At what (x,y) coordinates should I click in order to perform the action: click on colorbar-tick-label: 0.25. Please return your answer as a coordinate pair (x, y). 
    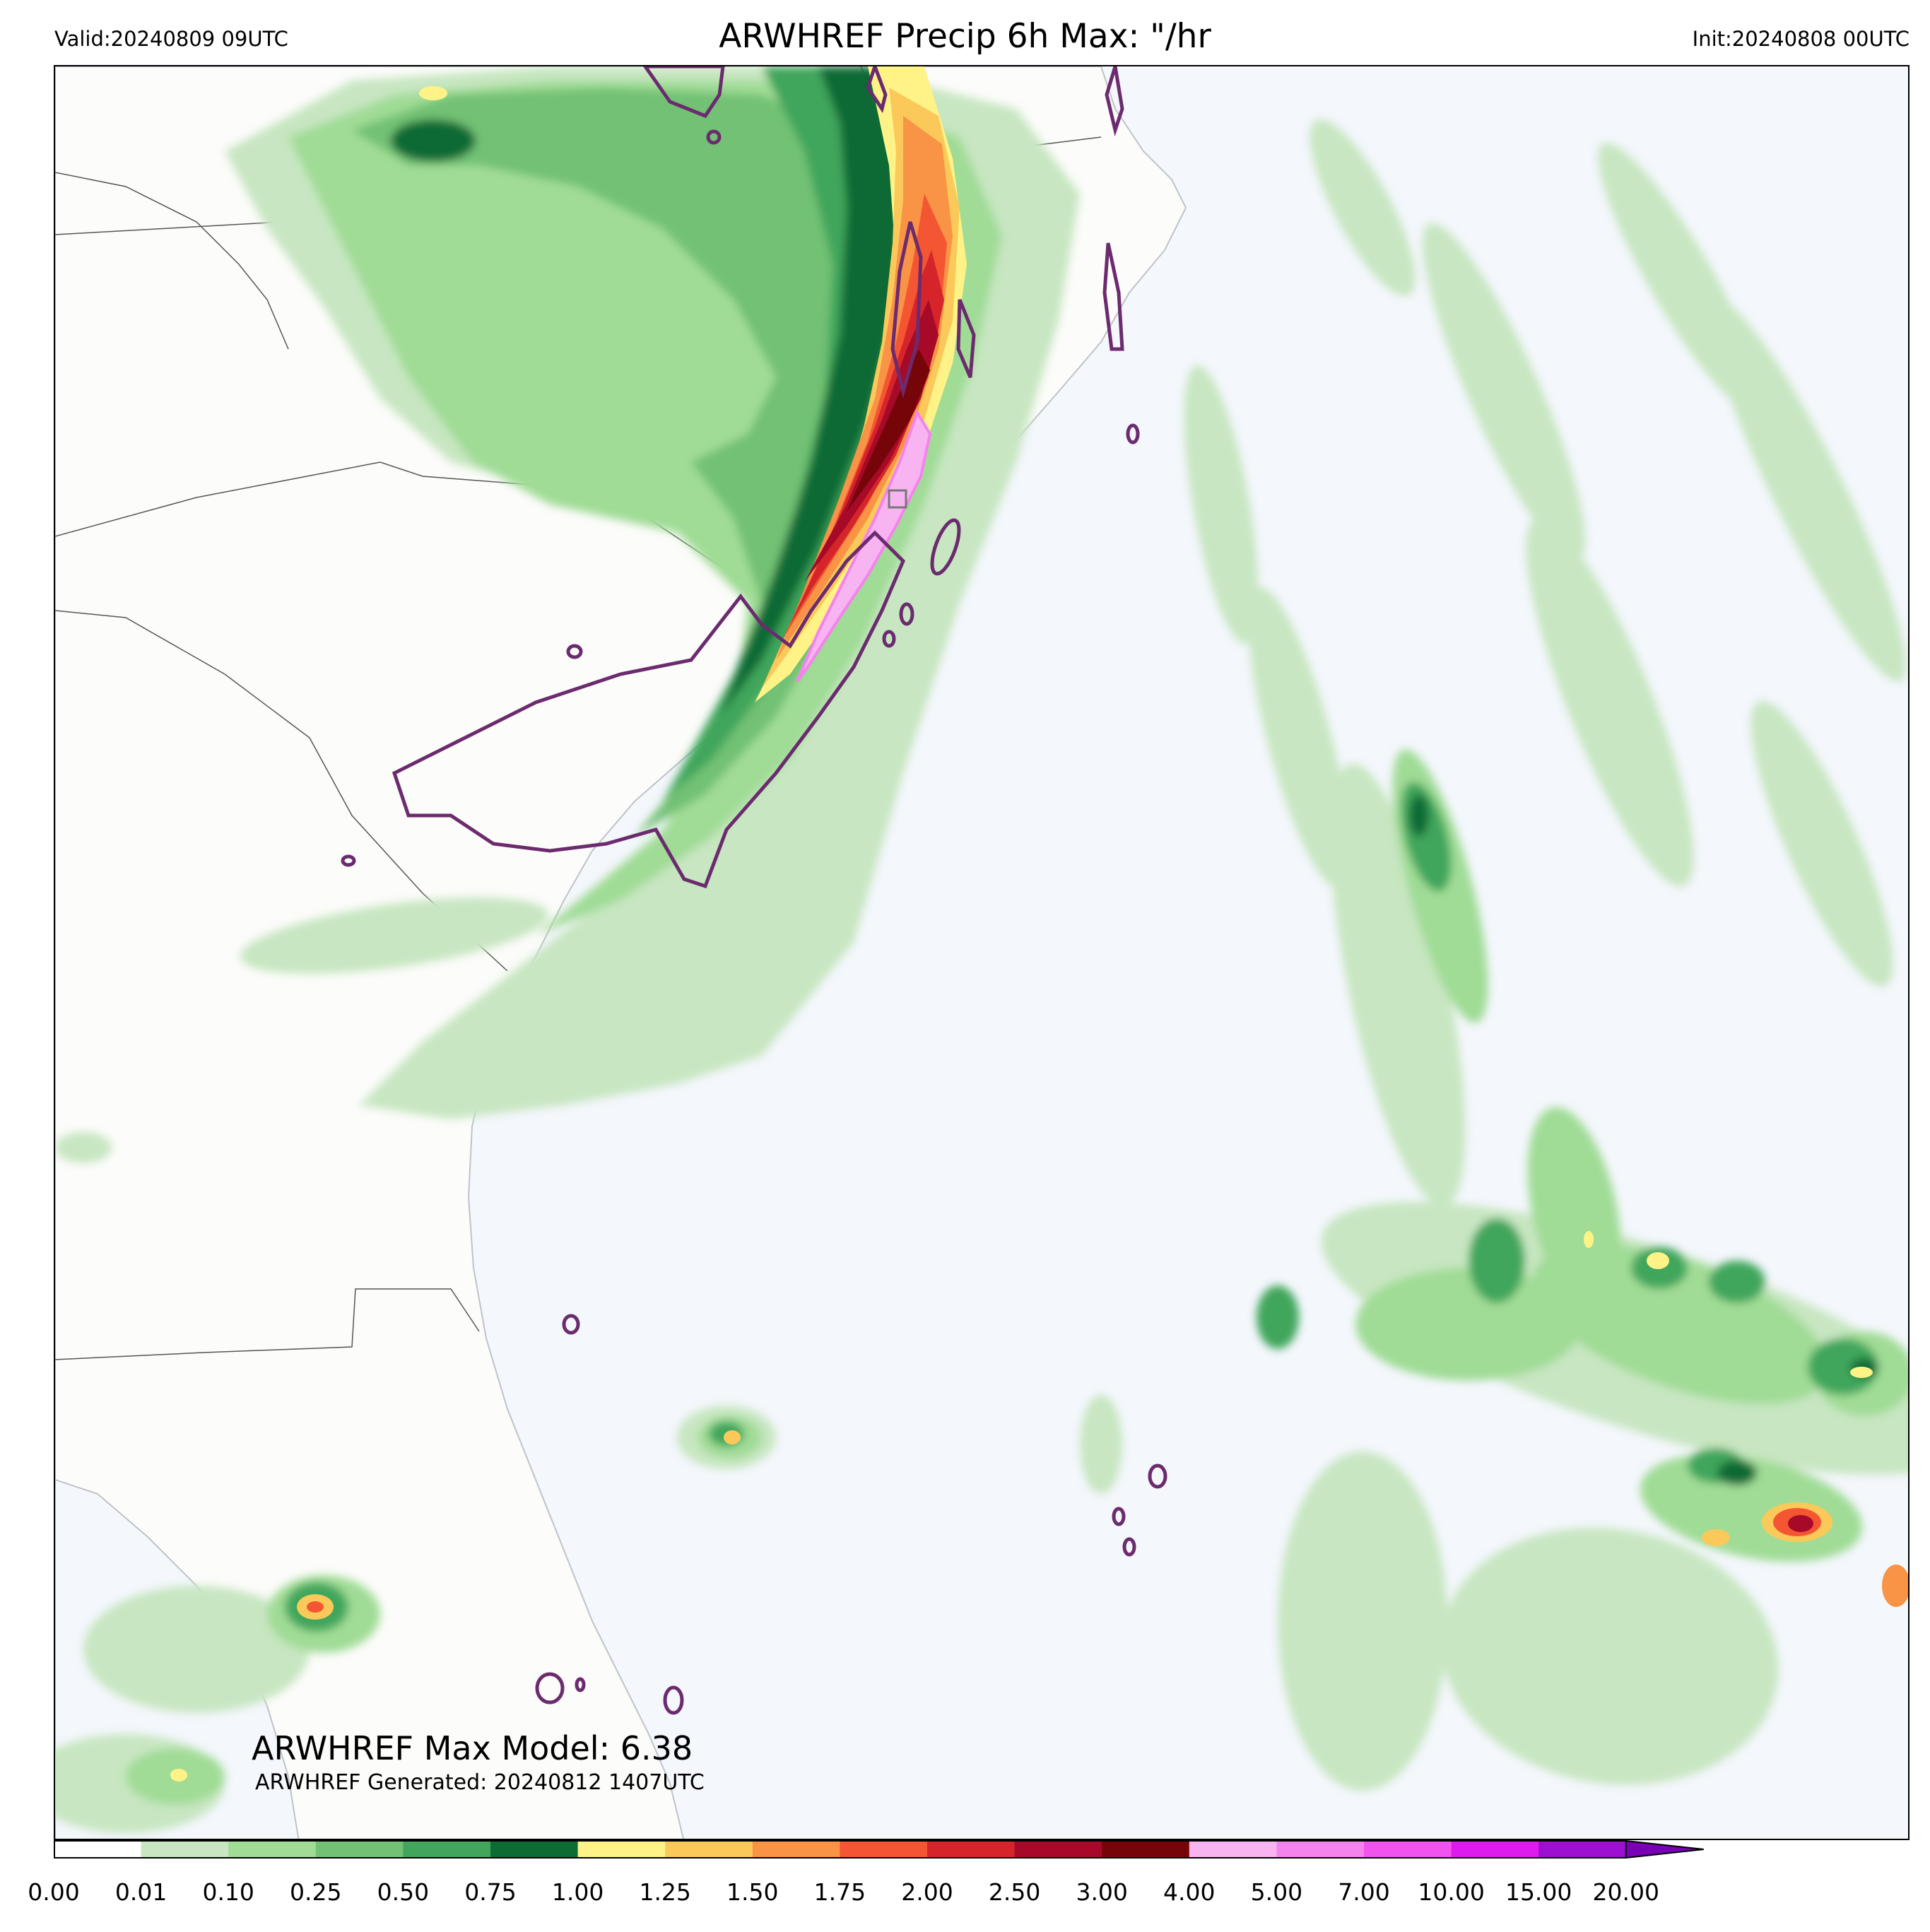
    Looking at the image, I should click on (316, 1892).